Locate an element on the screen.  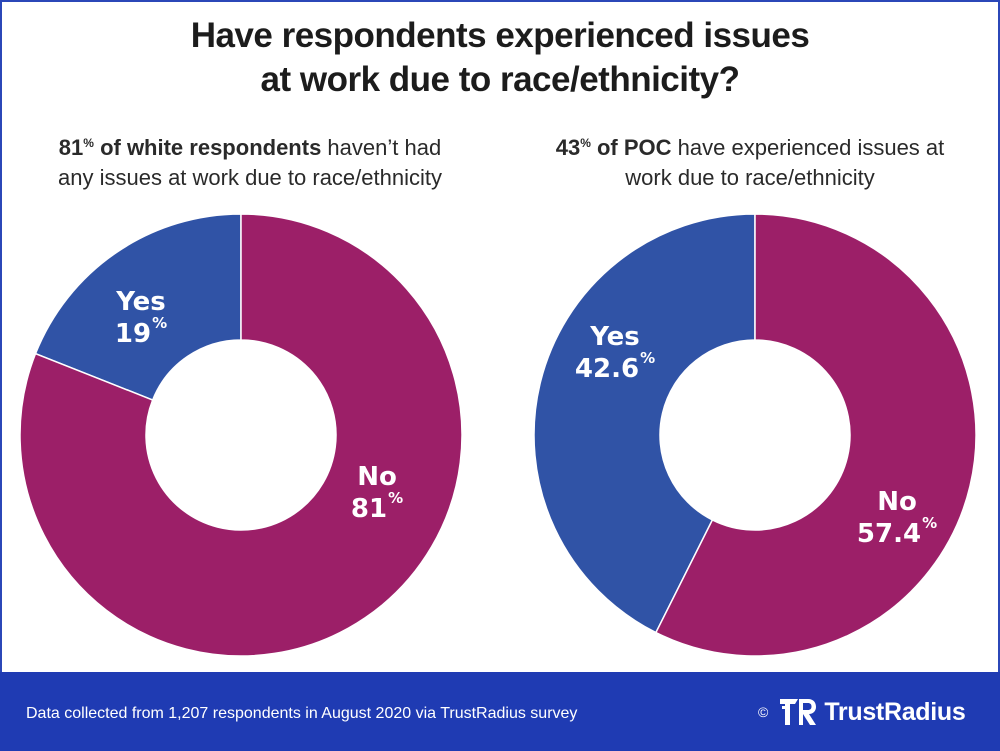
left-sub-pct: % is located at coordinates (88, 143).